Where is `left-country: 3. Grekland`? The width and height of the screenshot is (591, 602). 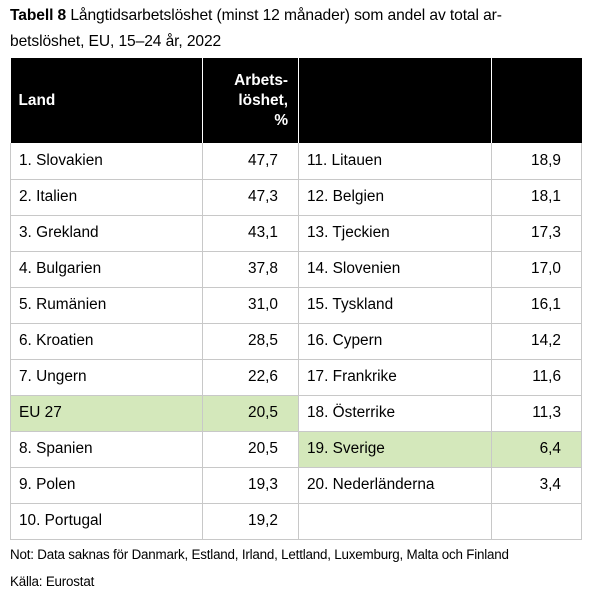
left-country: 3. Grekland is located at coordinates (106, 233).